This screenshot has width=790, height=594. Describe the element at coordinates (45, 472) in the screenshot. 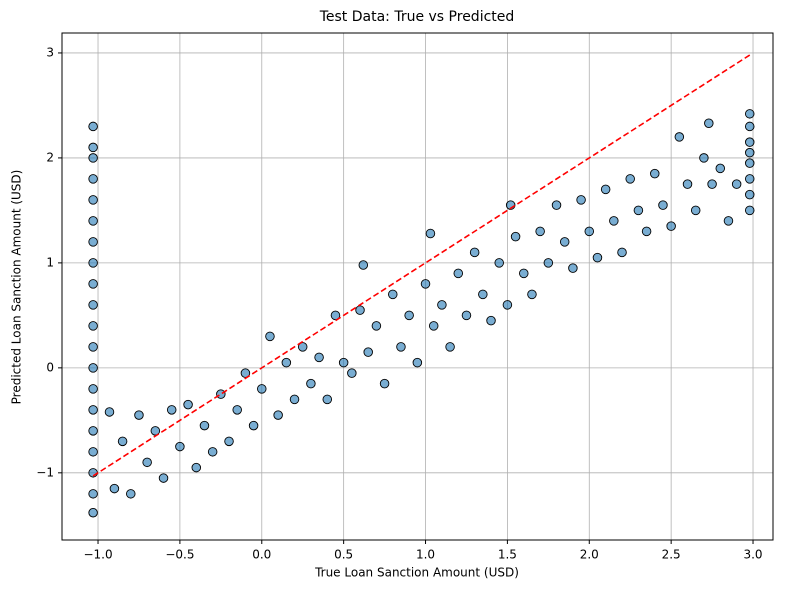

I see `y-tick-label: −1` at that location.